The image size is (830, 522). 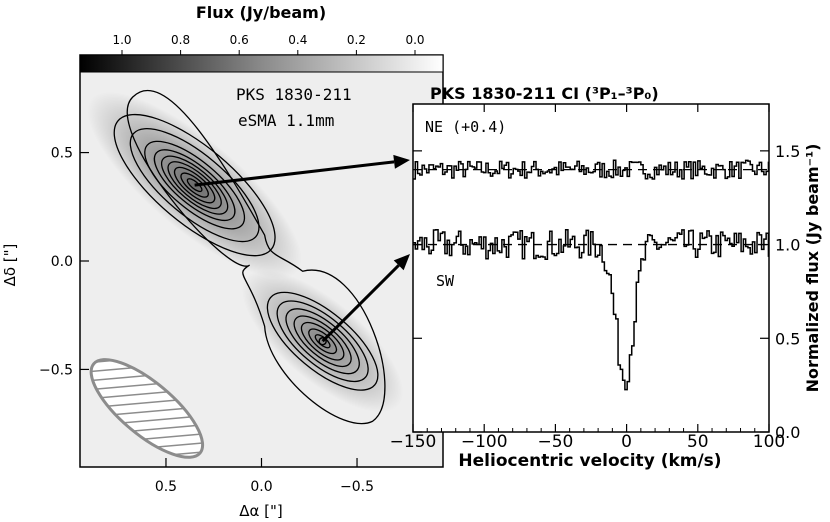 I want to click on colorbar-label: Flux (Jy/beam), so click(x=261, y=12).